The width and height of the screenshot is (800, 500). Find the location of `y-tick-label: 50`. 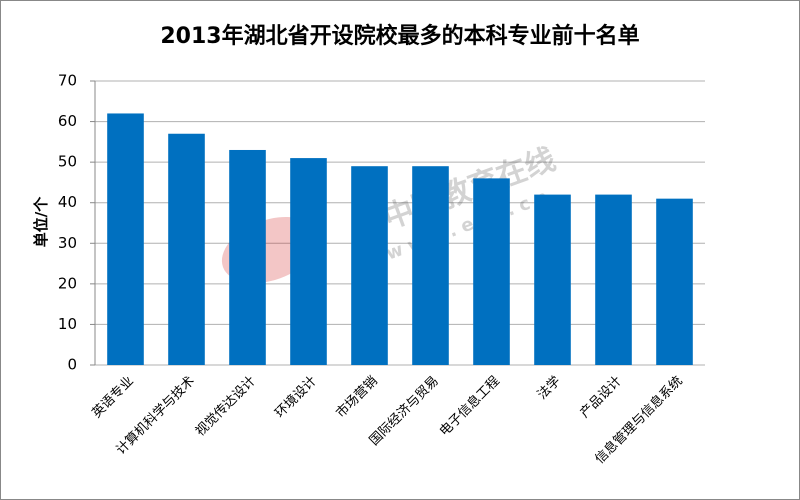

y-tick-label: 50 is located at coordinates (67, 162).